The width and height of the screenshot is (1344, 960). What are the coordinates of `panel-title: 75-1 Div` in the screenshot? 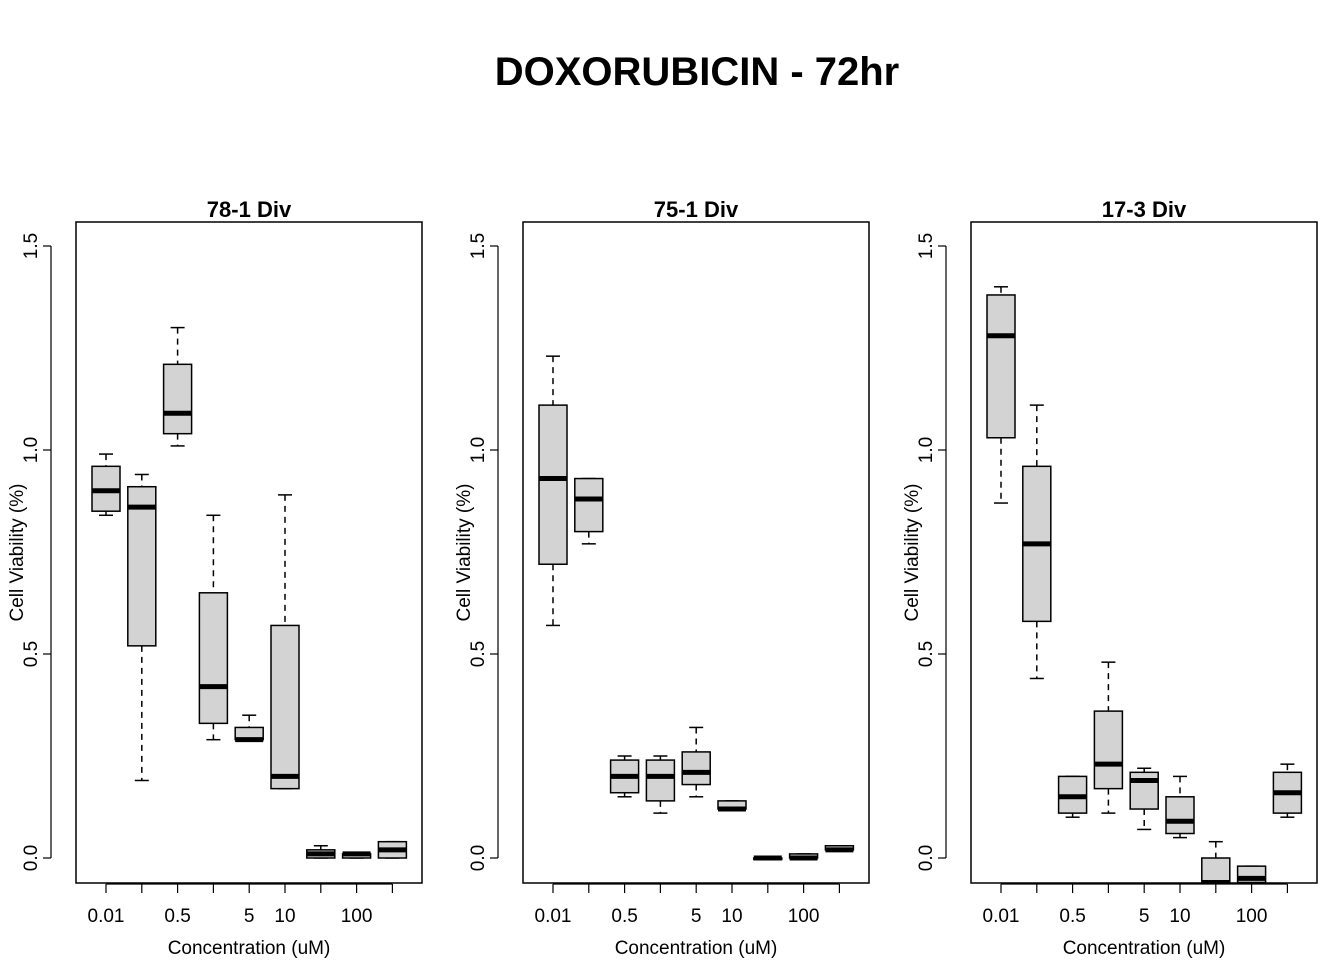 It's located at (696, 209).